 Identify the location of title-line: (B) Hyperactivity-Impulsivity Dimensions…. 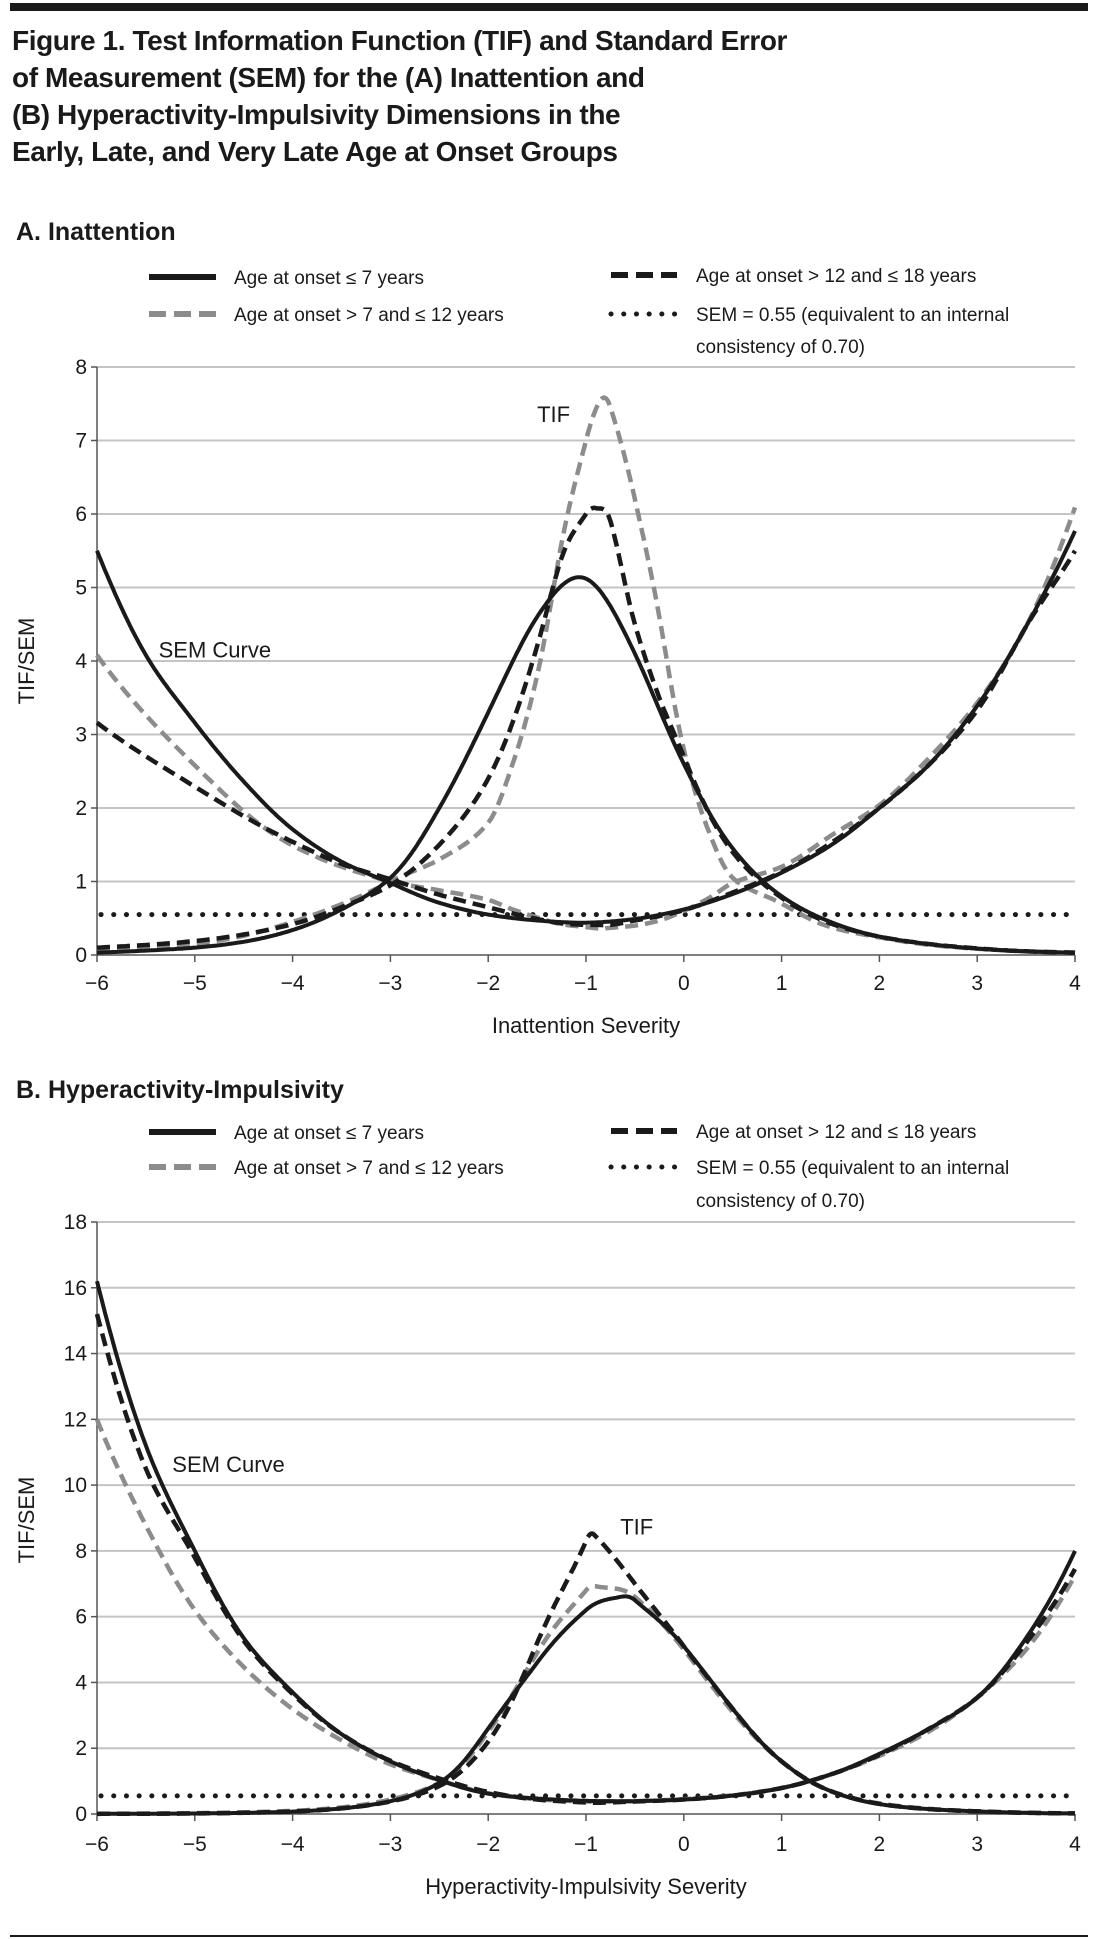
(316, 114).